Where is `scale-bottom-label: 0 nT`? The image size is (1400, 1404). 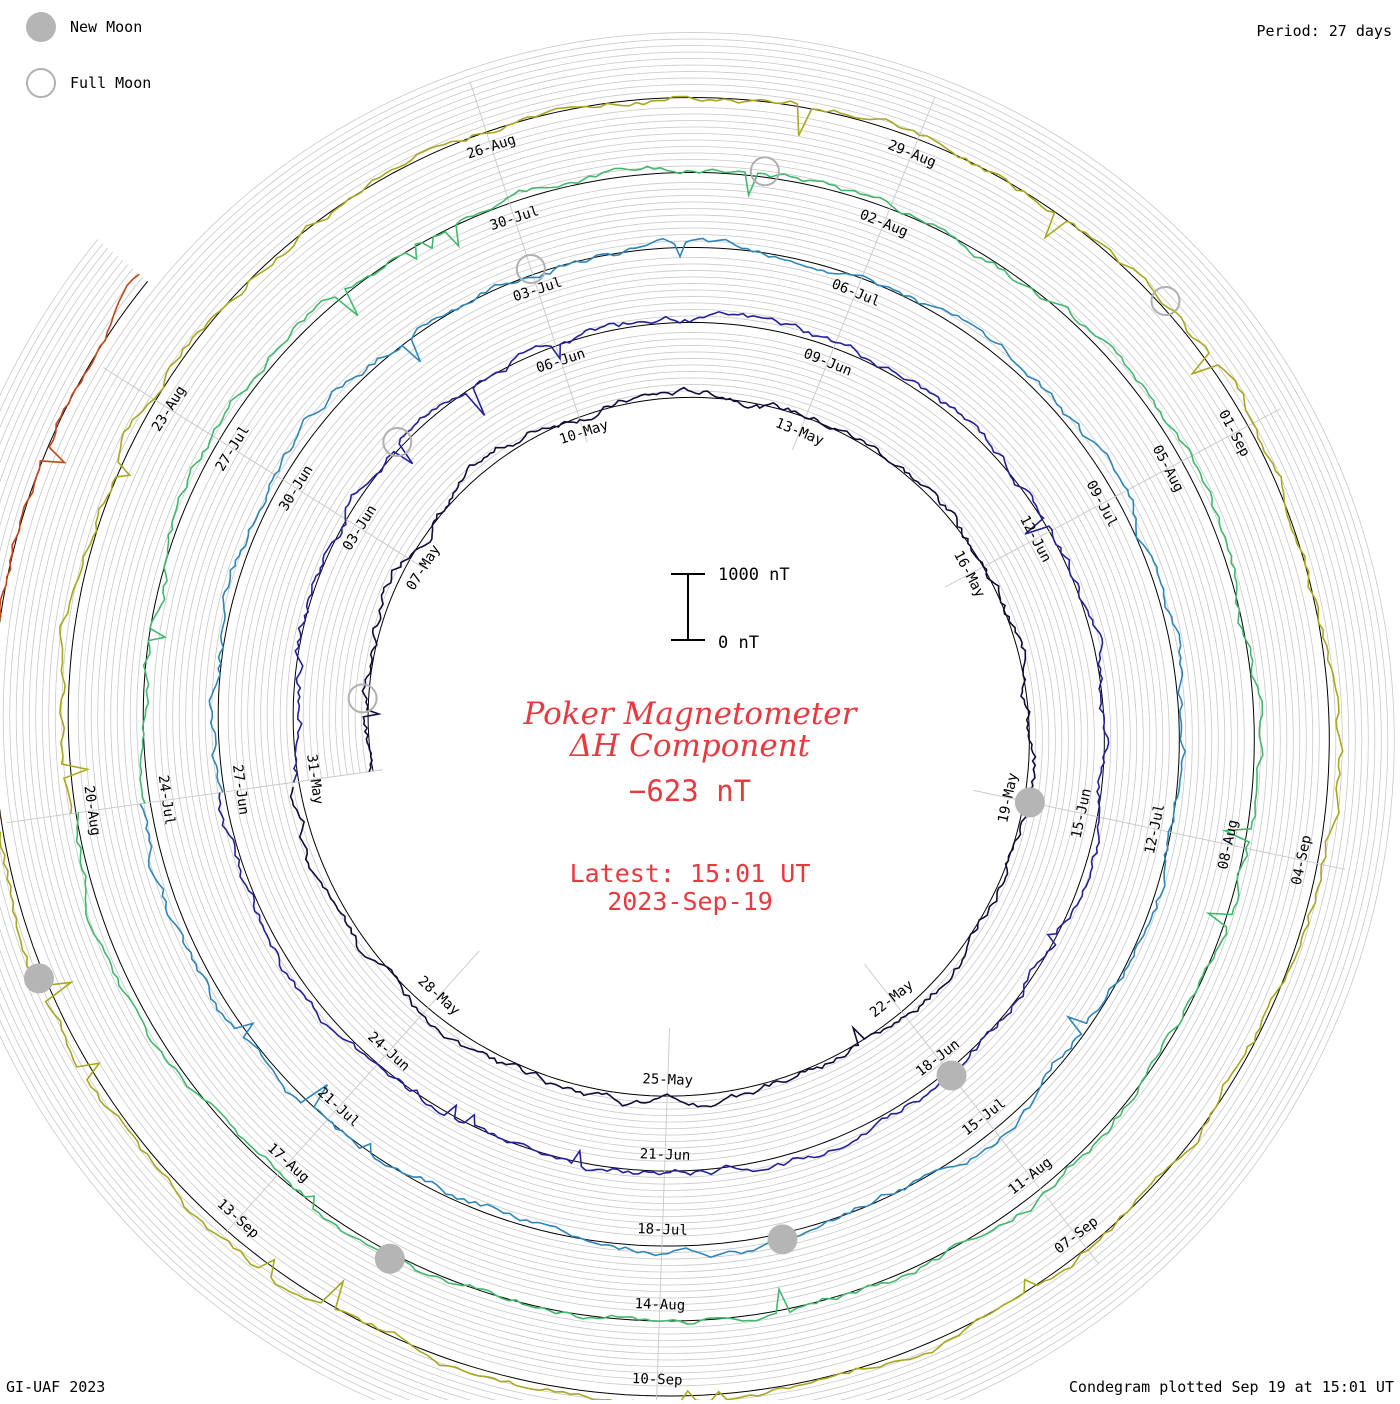
scale-bottom-label: 0 nT is located at coordinates (738, 643).